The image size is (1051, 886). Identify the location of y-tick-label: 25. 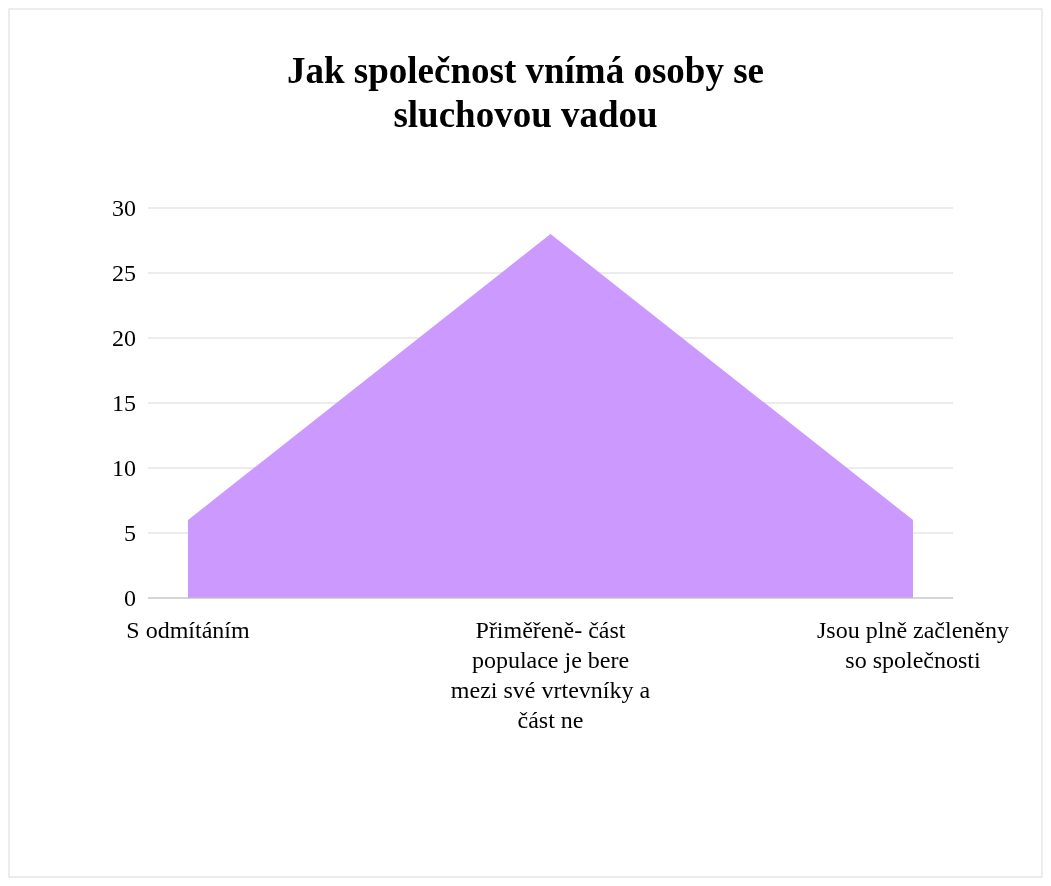
(124, 273).